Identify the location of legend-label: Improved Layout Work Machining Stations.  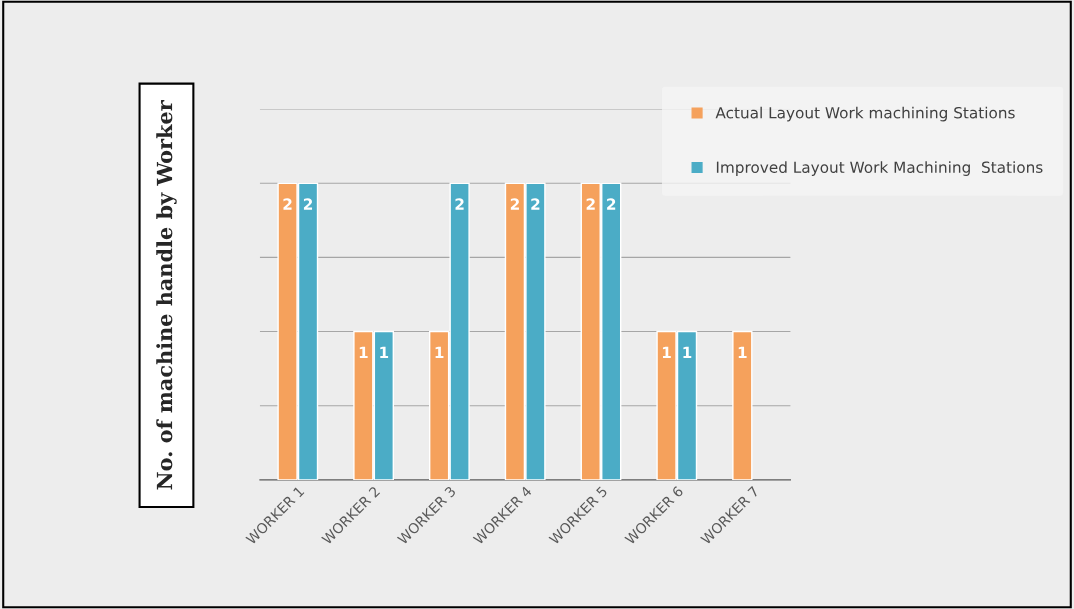
(879, 168).